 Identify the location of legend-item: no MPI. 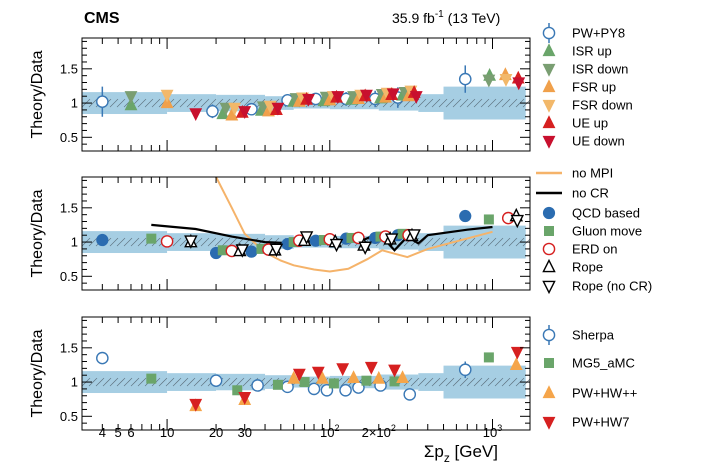
(574, 173).